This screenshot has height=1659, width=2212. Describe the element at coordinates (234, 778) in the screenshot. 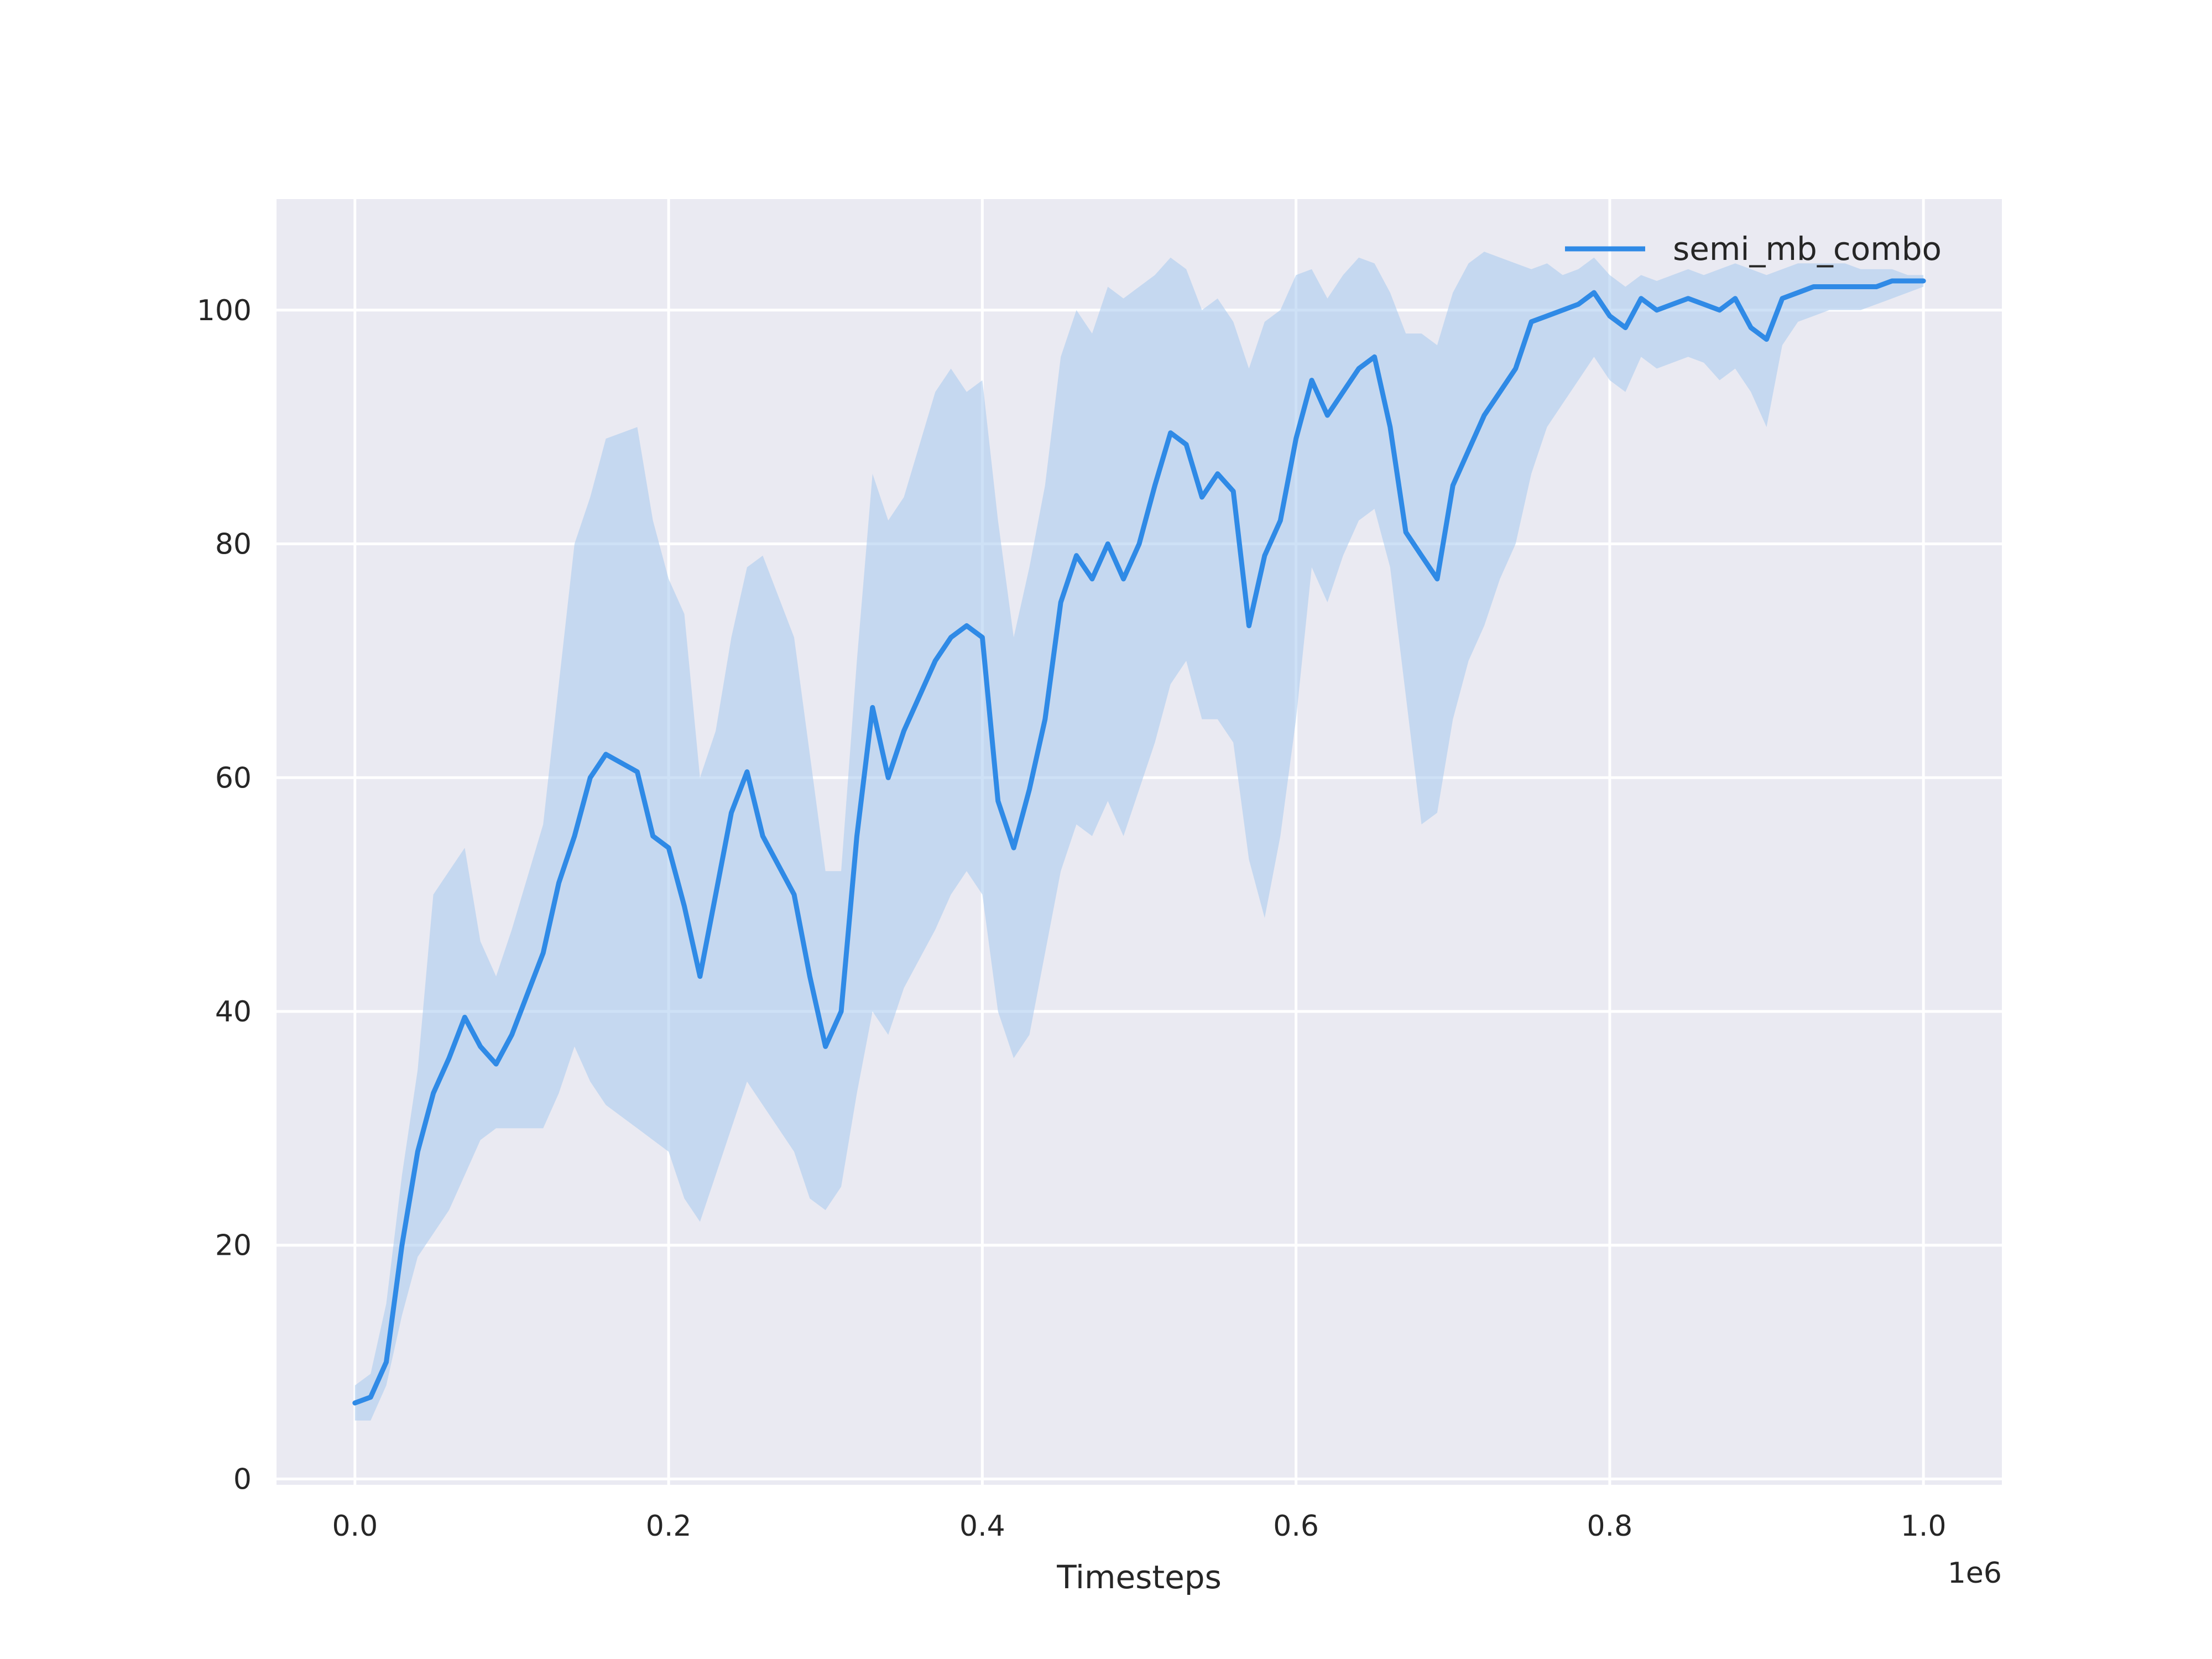

I see `y-tick-label: 60` at that location.